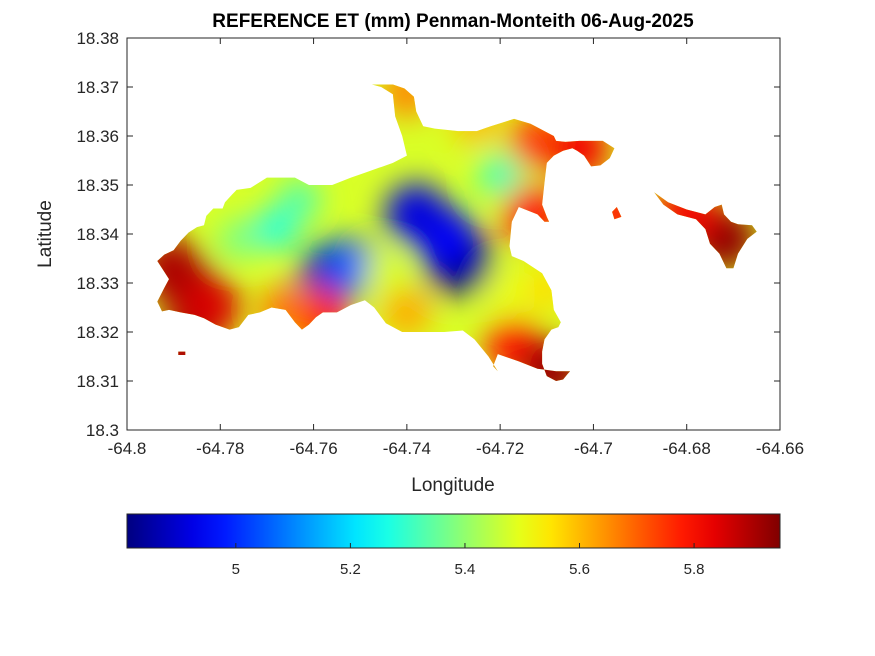  Describe the element at coordinates (350, 569) in the screenshot. I see `colorbar-tick-label: 5.2` at that location.